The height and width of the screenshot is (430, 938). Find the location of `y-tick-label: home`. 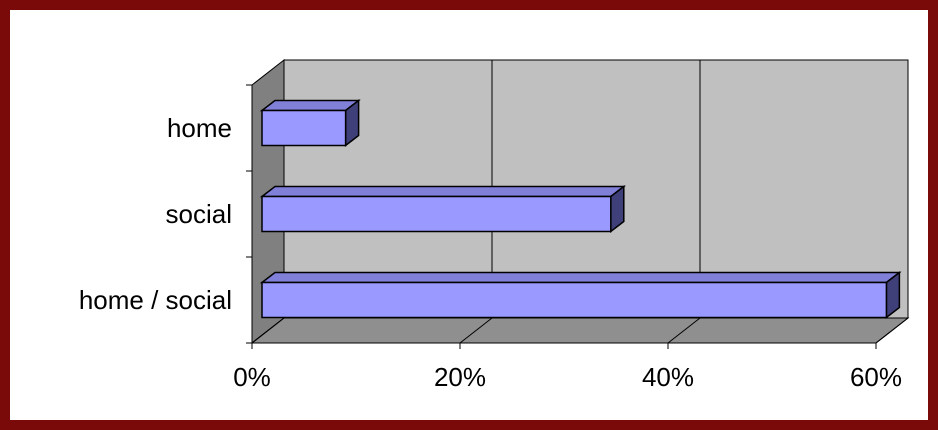

y-tick-label: home is located at coordinates (199, 128).